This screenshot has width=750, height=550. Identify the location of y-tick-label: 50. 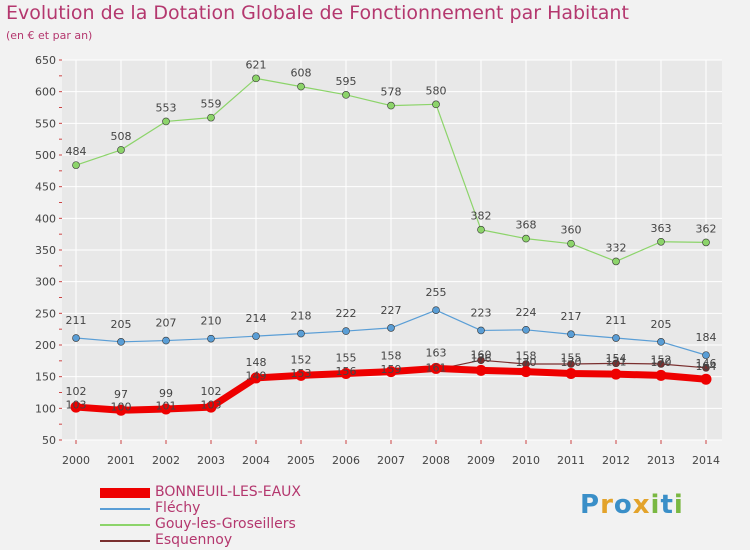
(49, 440).